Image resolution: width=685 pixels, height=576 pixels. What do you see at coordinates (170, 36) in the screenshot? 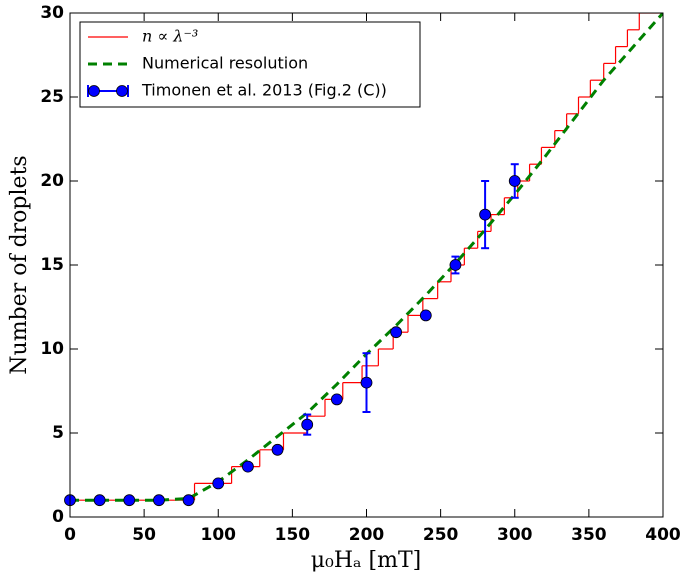
I see `legend-label: n ∝ λ⁻³` at bounding box center [170, 36].